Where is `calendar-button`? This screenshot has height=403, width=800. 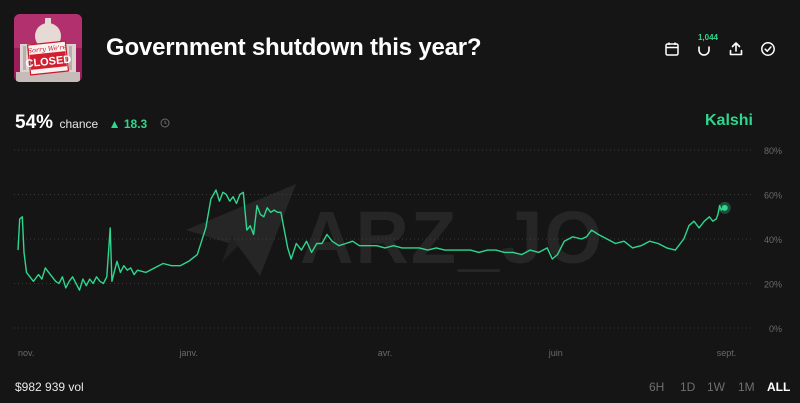 calendar-button is located at coordinates (673, 50).